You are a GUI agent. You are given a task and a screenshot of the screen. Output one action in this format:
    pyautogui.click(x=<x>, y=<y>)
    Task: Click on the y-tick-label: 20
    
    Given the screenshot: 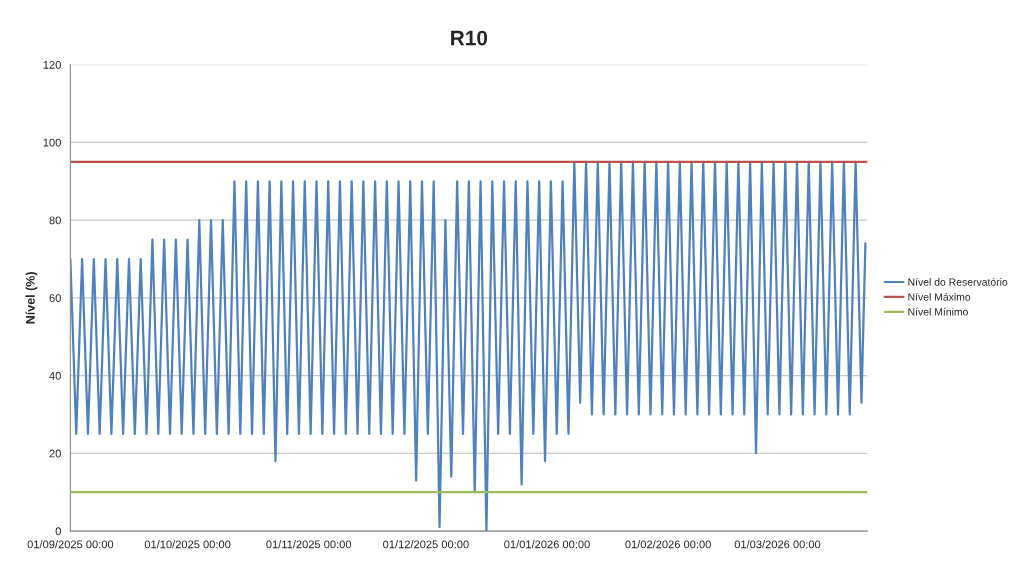 What is the action you would take?
    pyautogui.click(x=55, y=453)
    